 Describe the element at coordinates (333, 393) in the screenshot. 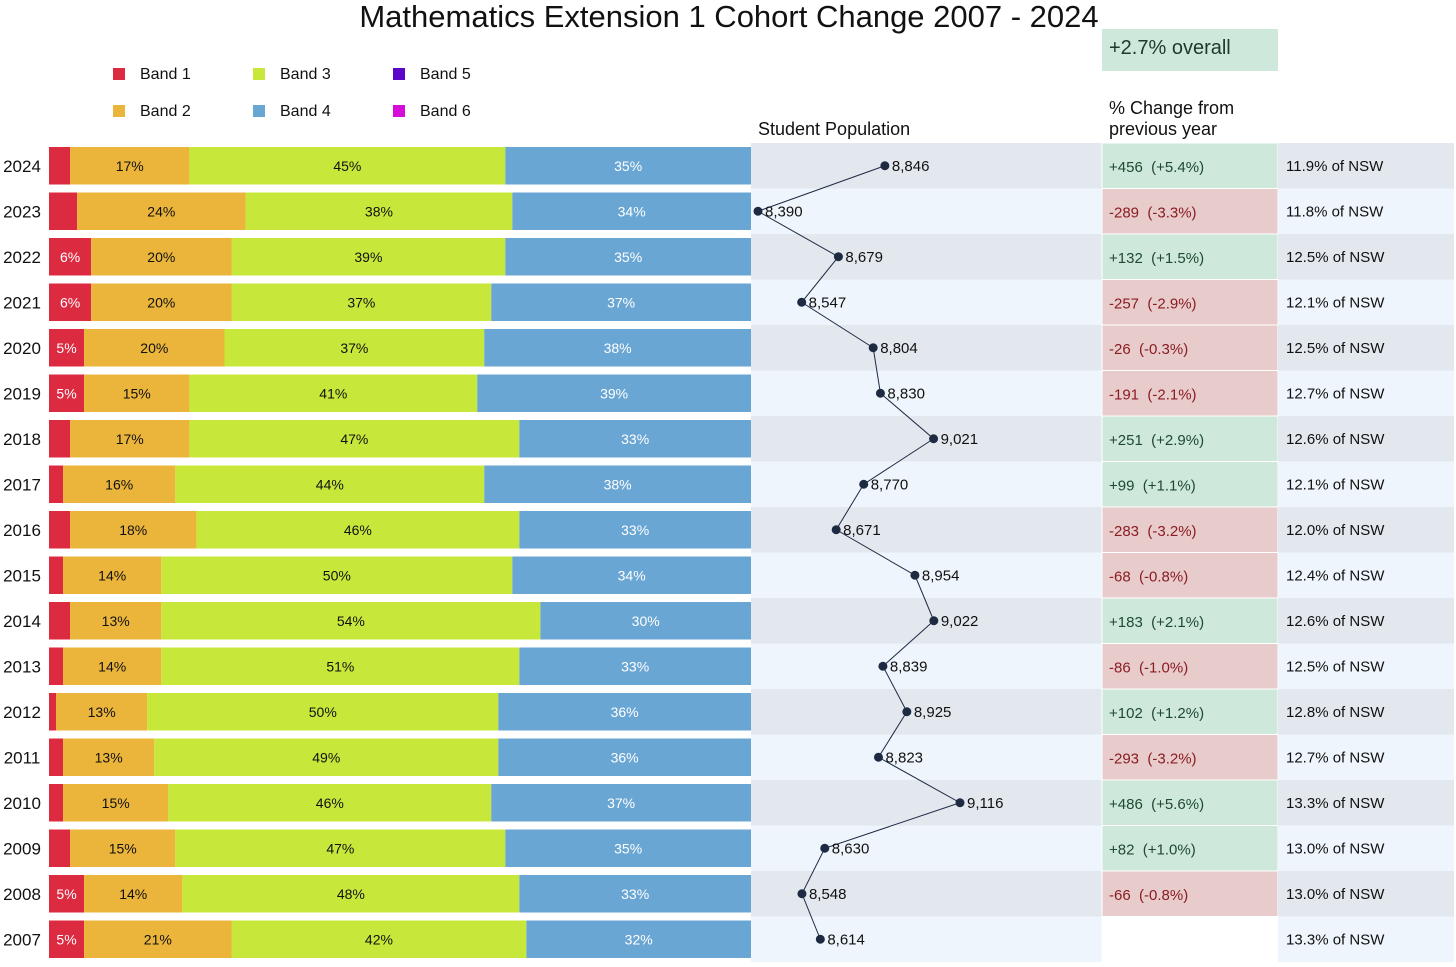

I see `bar-label-band-3: 41%` at that location.